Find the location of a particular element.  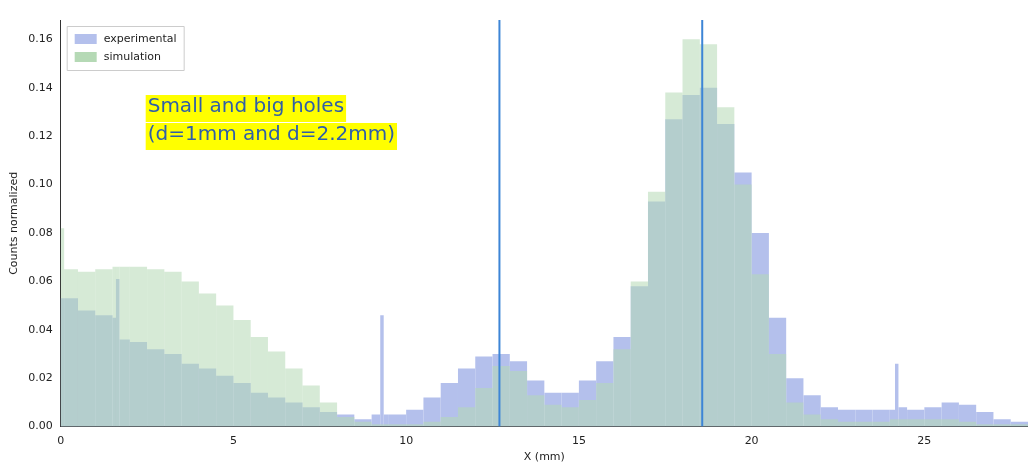

x-tick-label: 25 is located at coordinates (924, 441).